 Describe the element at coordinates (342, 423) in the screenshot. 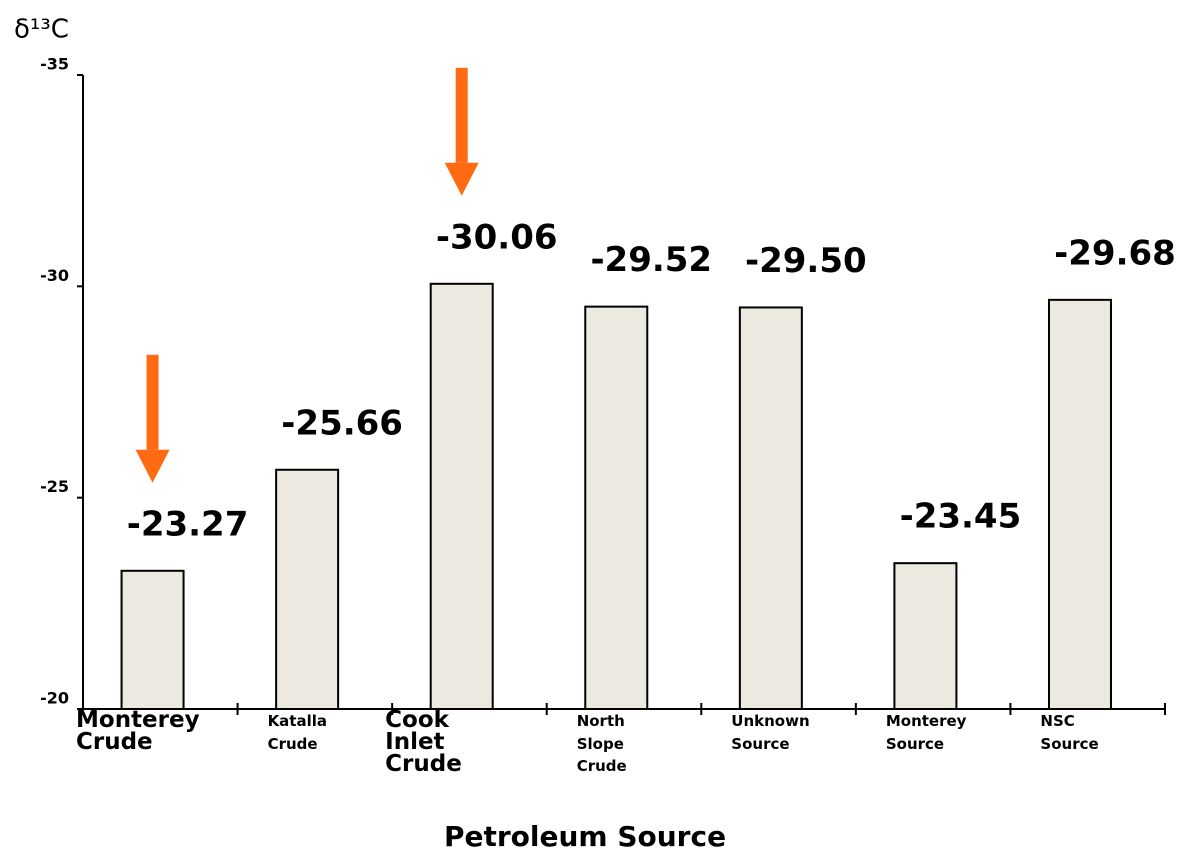

I see `value-label: -25.66` at that location.